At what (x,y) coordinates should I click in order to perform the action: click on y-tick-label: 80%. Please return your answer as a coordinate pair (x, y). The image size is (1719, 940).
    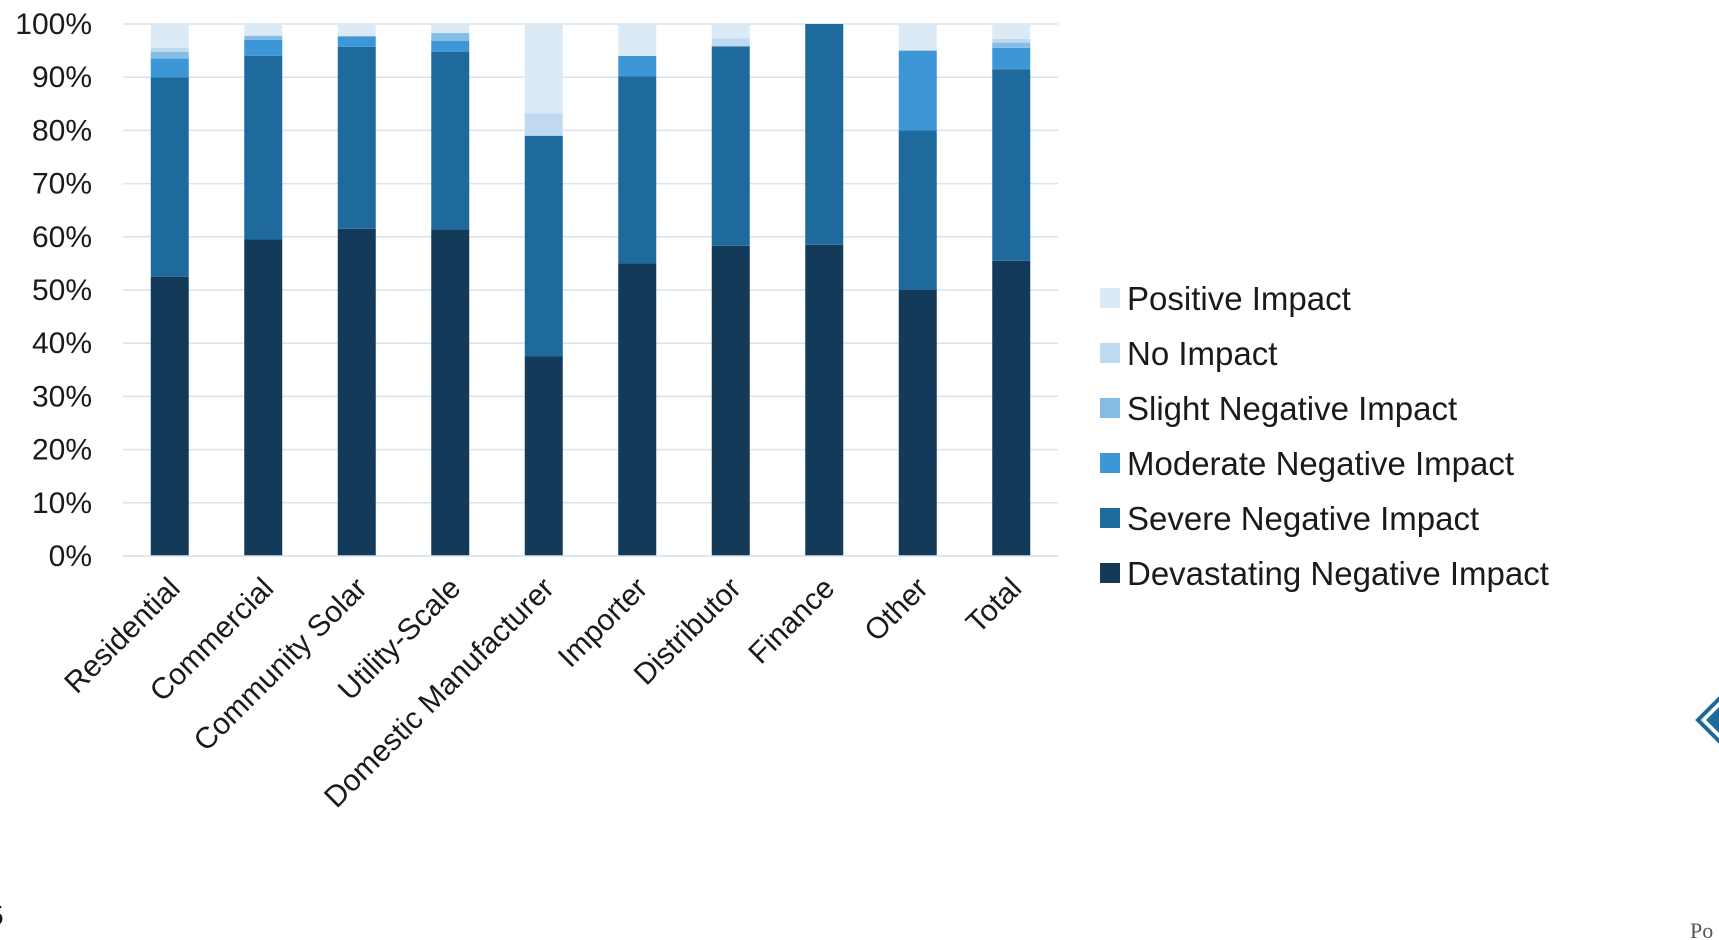
    Looking at the image, I should click on (62, 130).